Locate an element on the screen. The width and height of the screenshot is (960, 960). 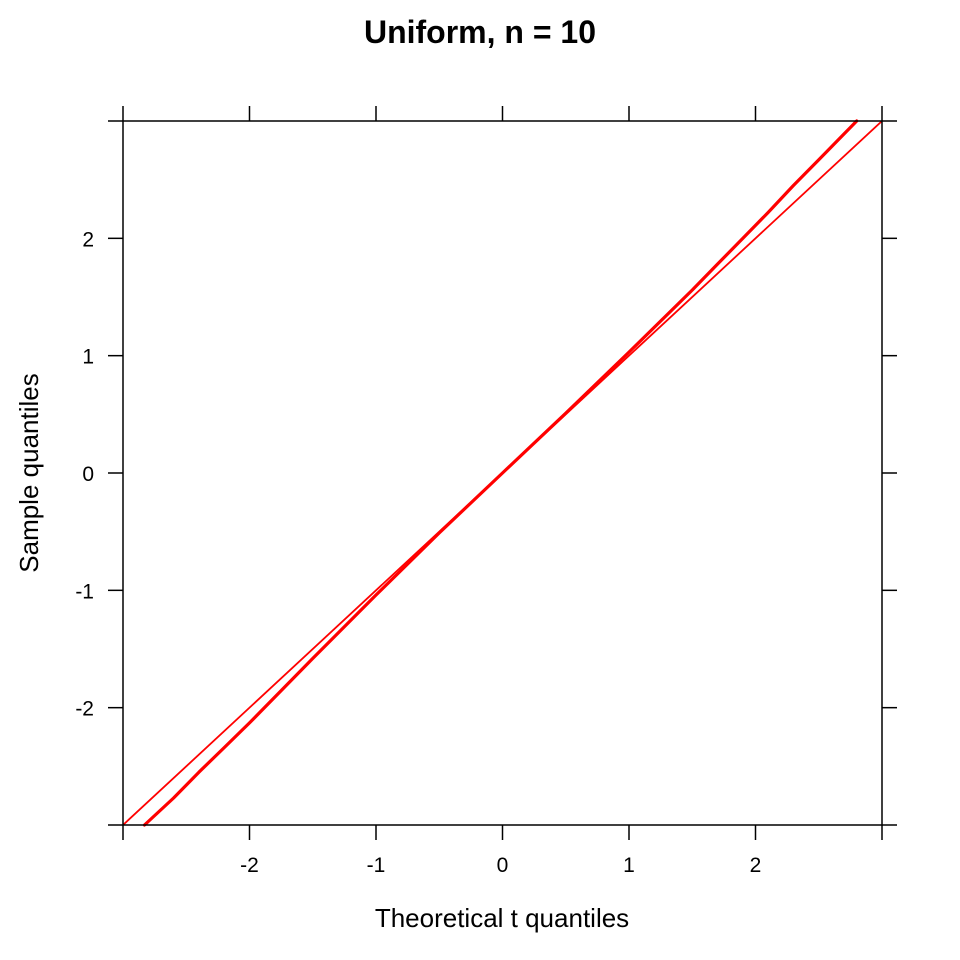
y-tick-label: -2 is located at coordinates (84, 709).